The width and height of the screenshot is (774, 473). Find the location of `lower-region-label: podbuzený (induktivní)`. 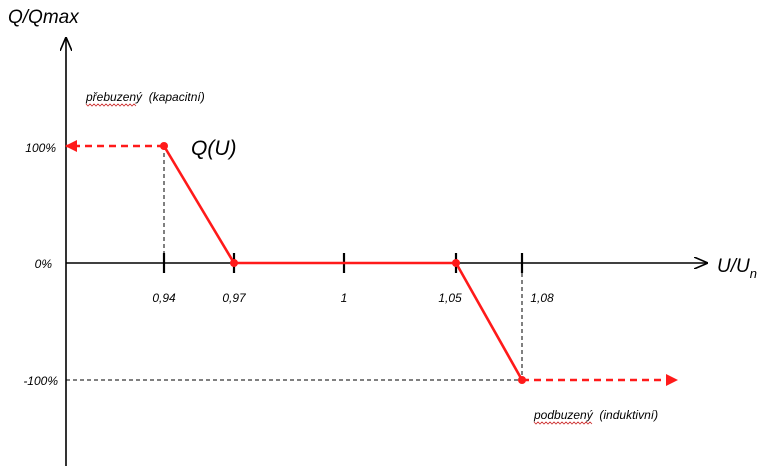

lower-region-label: podbuzený (induktivní) is located at coordinates (595, 415).